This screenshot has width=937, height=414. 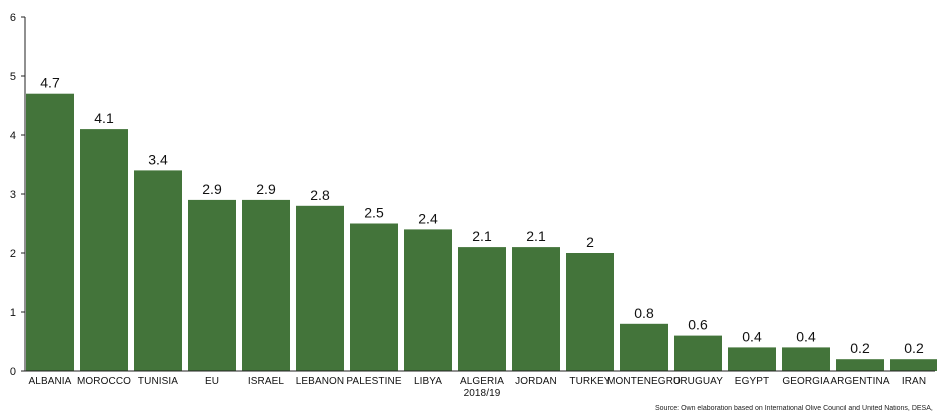 What do you see at coordinates (266, 189) in the screenshot?
I see `value-label-israel: 2.9` at bounding box center [266, 189].